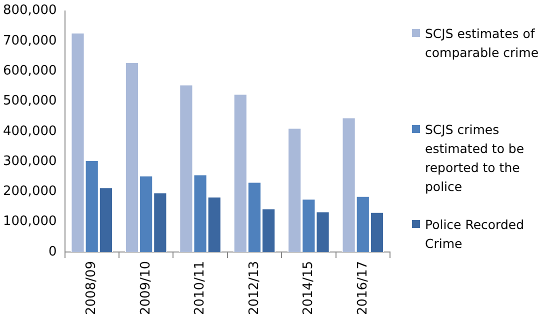 This screenshot has width=559, height=318. I want to click on x-tick-label: 2008/09, so click(92, 288).